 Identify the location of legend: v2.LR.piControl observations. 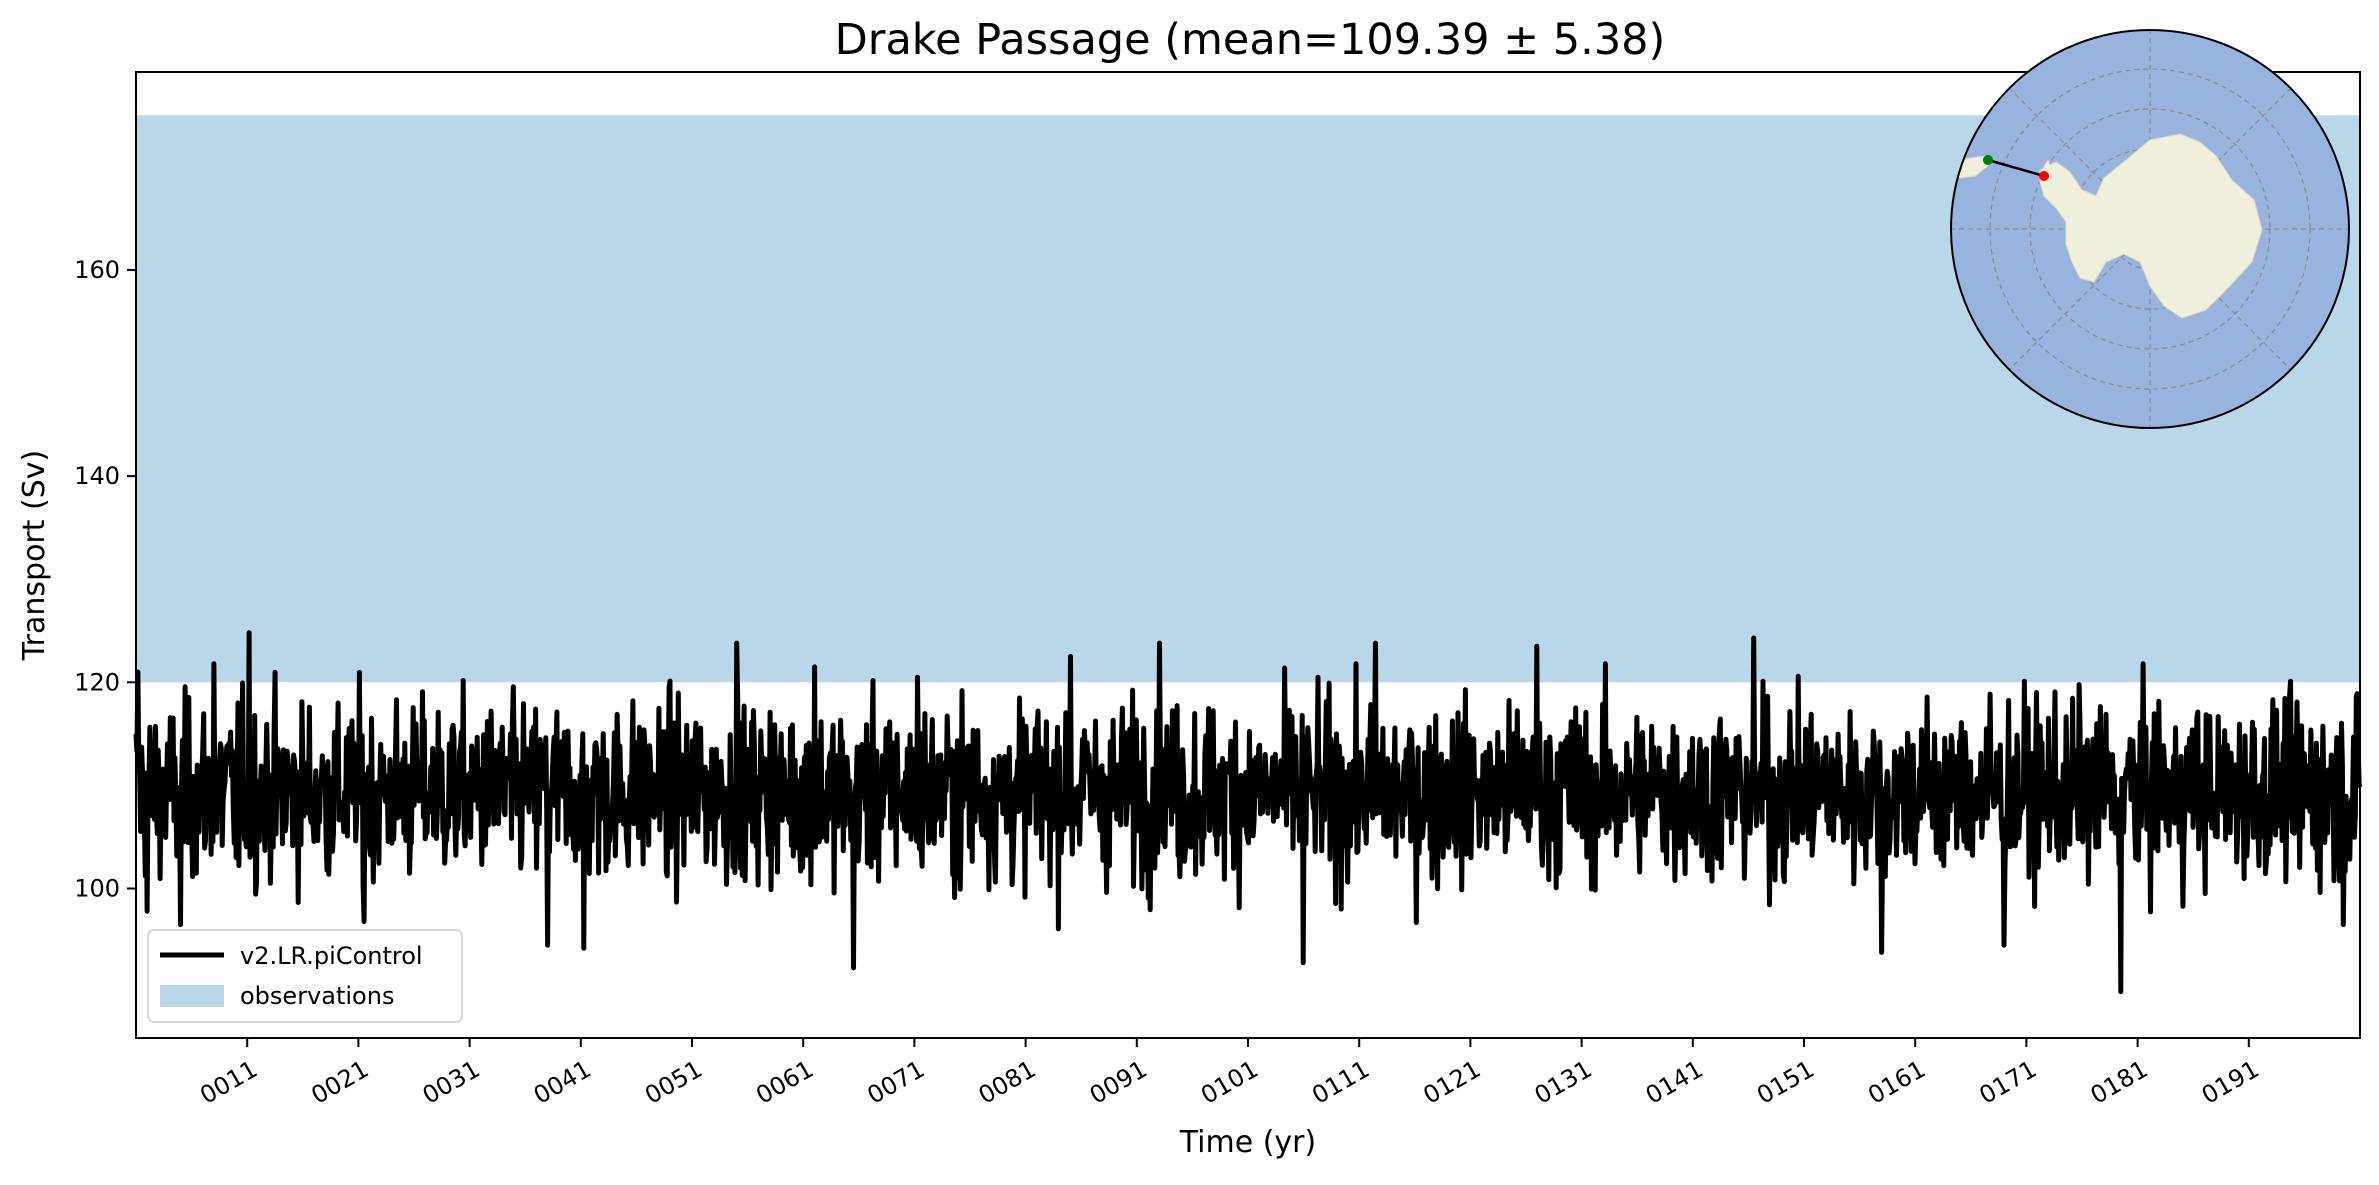
(305, 976).